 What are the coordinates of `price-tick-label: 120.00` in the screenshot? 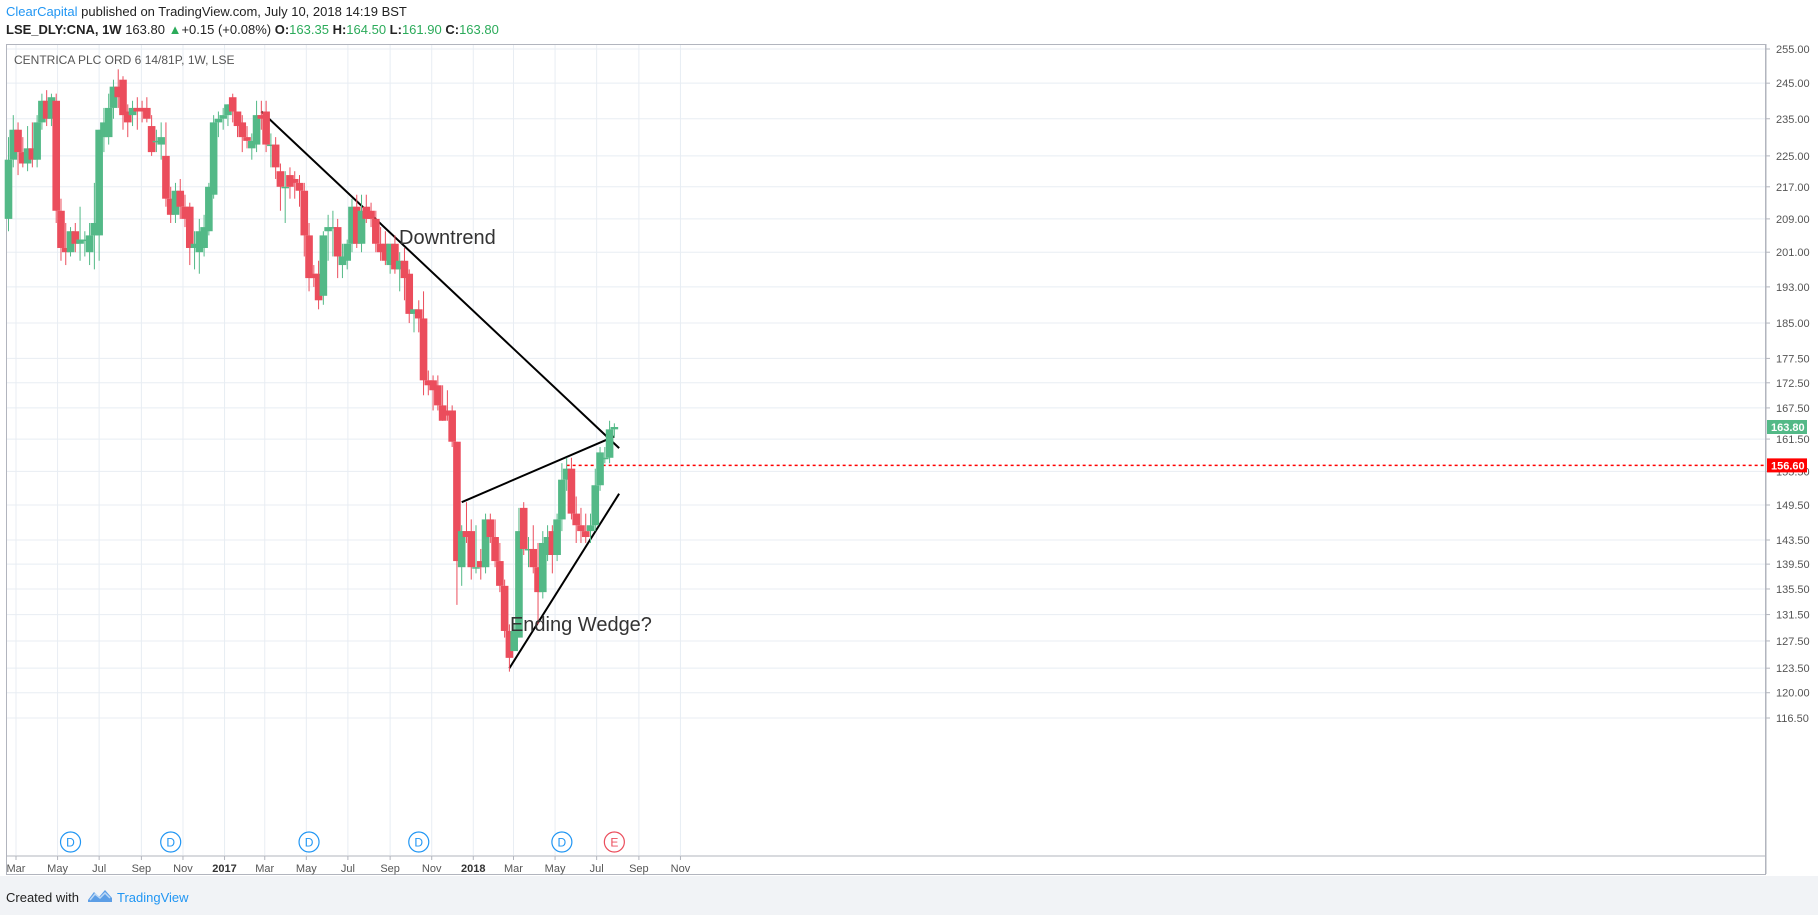 It's located at (1793, 694).